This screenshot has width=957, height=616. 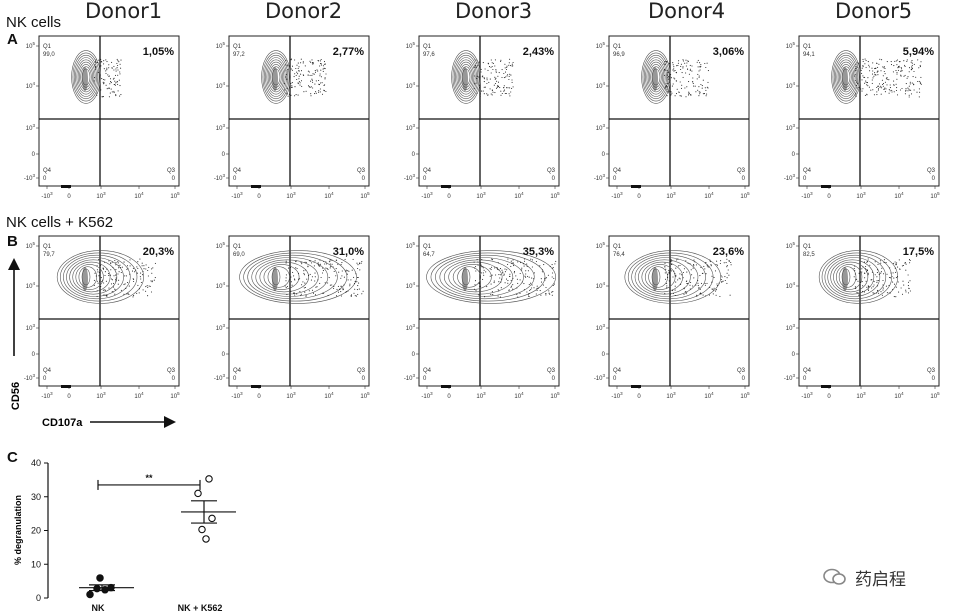 I want to click on q1-label: Q1, so click(x=807, y=47).